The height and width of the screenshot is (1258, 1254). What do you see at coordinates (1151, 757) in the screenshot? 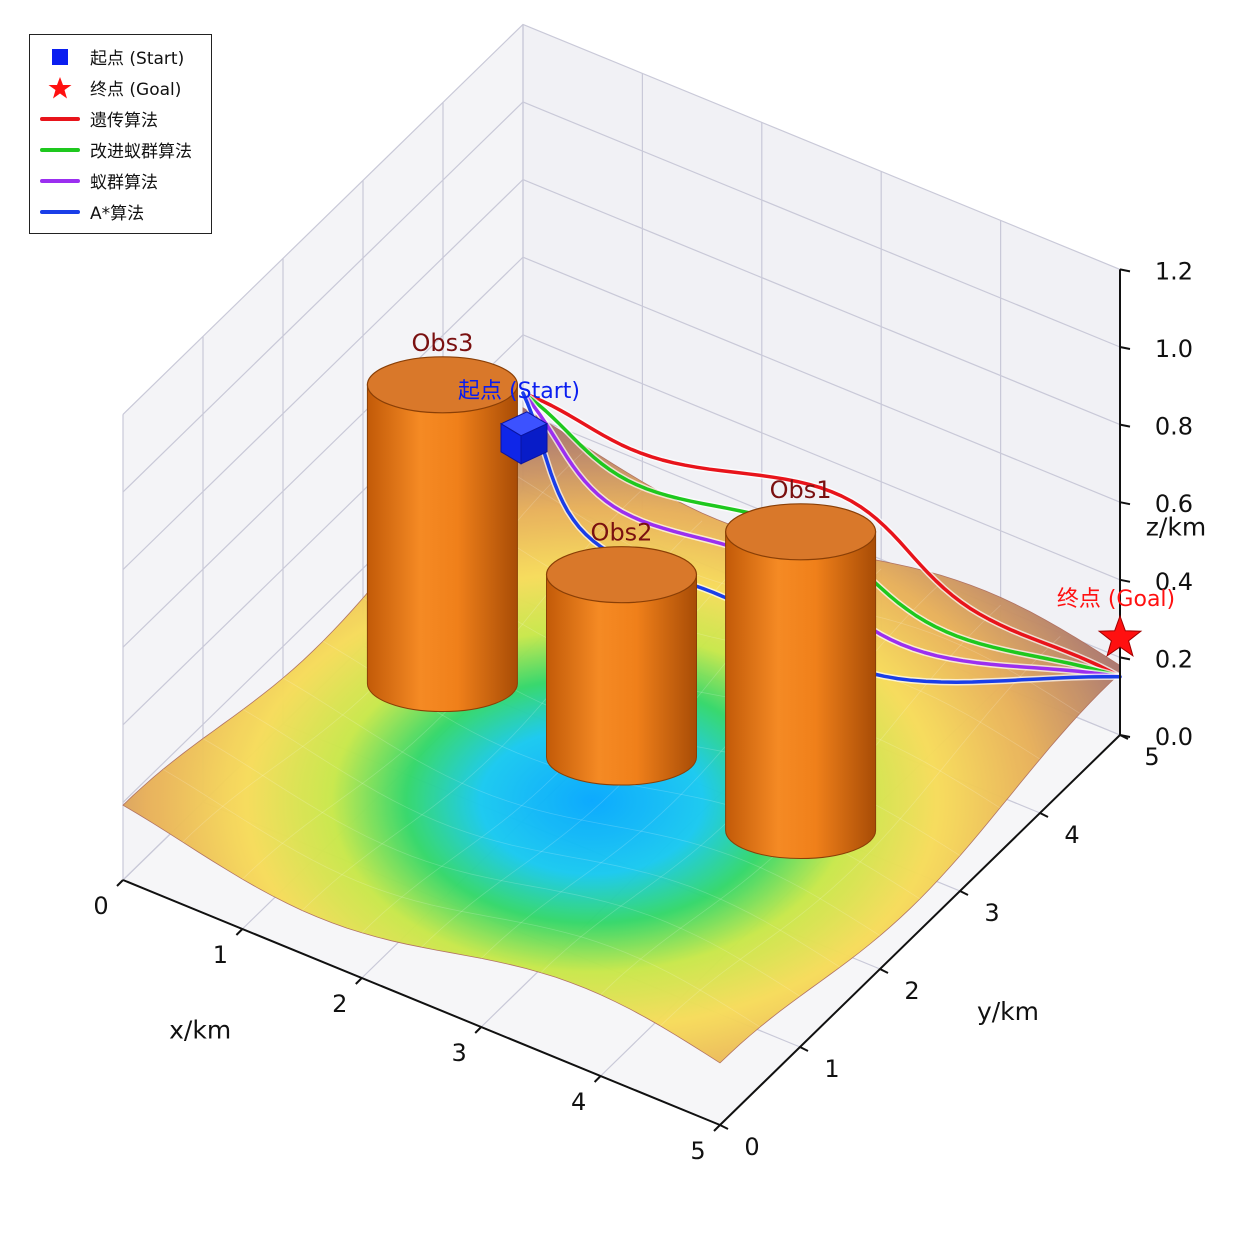
I see `y-tick-label: 5` at bounding box center [1151, 757].